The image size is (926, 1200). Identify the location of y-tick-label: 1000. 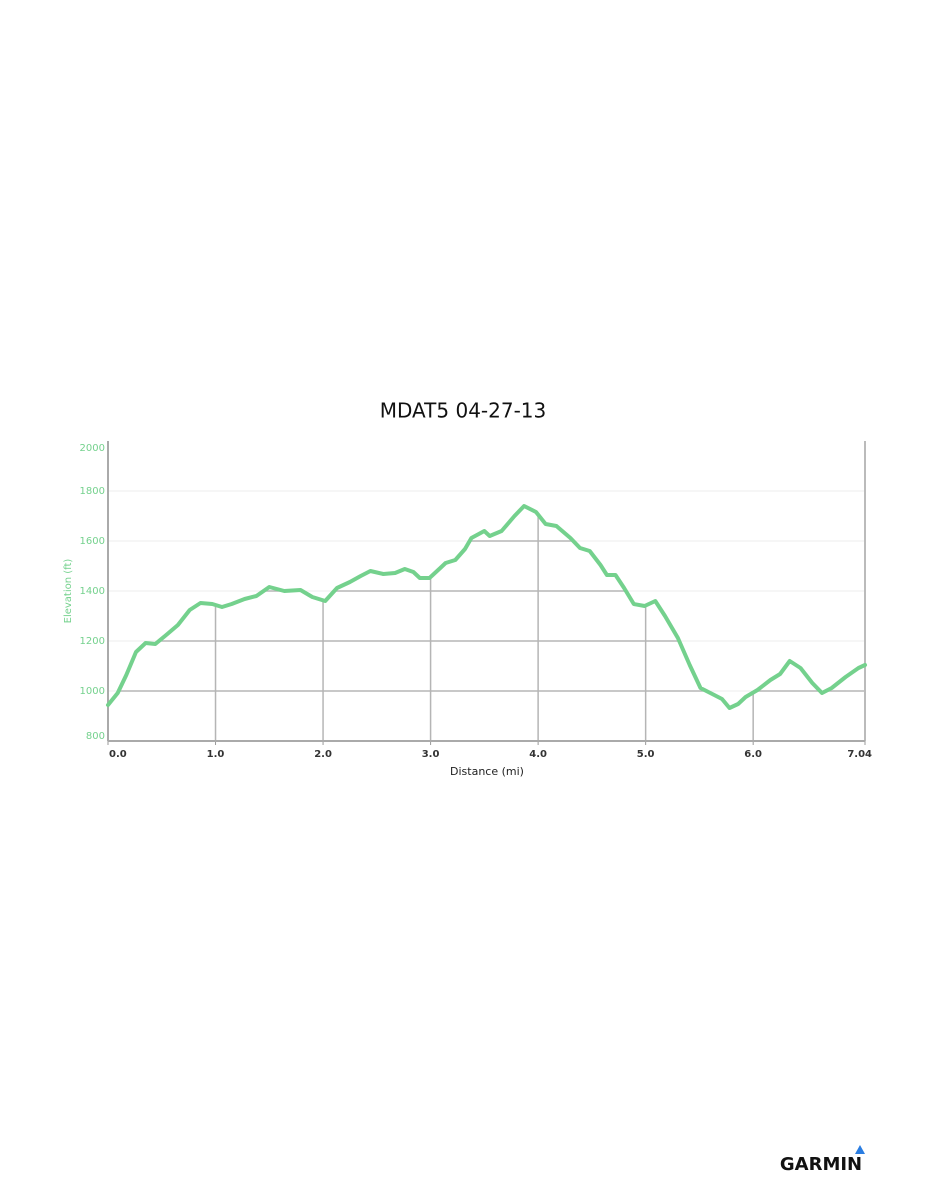
(92, 691).